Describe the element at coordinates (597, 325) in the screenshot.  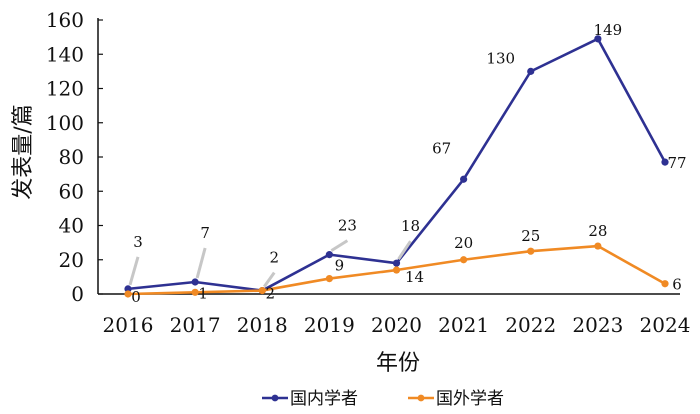
I see `x-tick-label: 2023` at that location.